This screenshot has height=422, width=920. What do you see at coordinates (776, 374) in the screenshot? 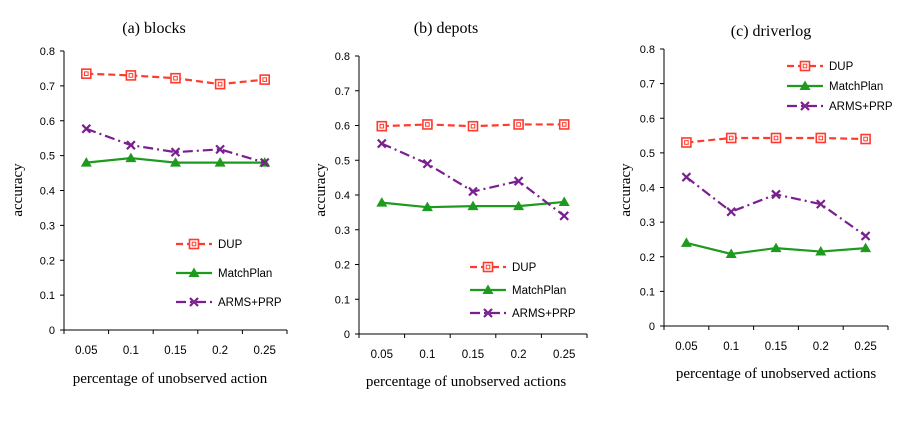
I see `x-axis-label: percentage of unobserved actions` at bounding box center [776, 374].